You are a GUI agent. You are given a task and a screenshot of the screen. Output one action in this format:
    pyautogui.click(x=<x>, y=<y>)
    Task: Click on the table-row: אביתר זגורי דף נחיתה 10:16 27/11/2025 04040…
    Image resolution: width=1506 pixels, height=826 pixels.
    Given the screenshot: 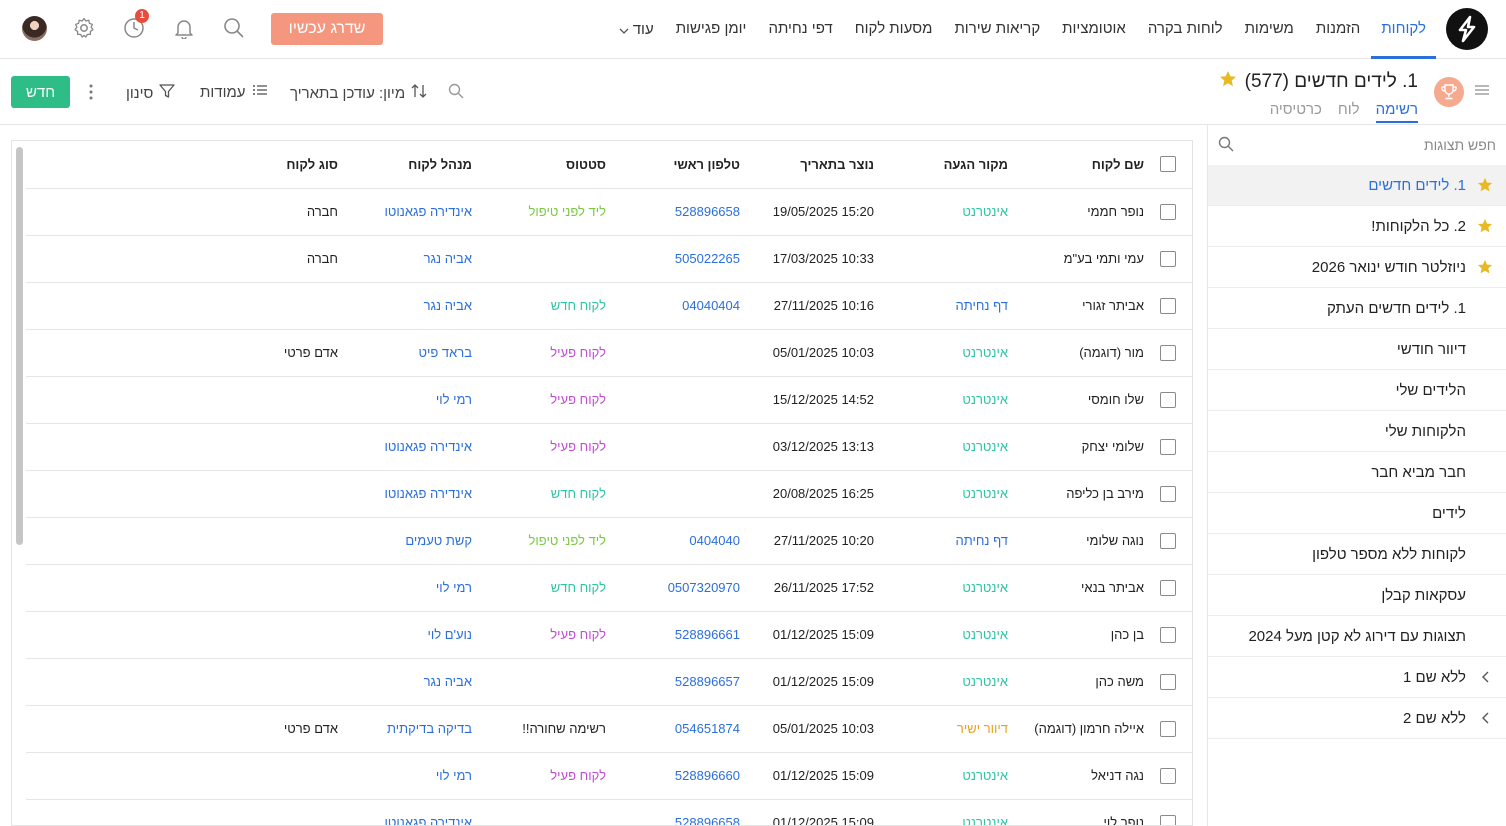 What is the action you would take?
    pyautogui.click(x=609, y=306)
    